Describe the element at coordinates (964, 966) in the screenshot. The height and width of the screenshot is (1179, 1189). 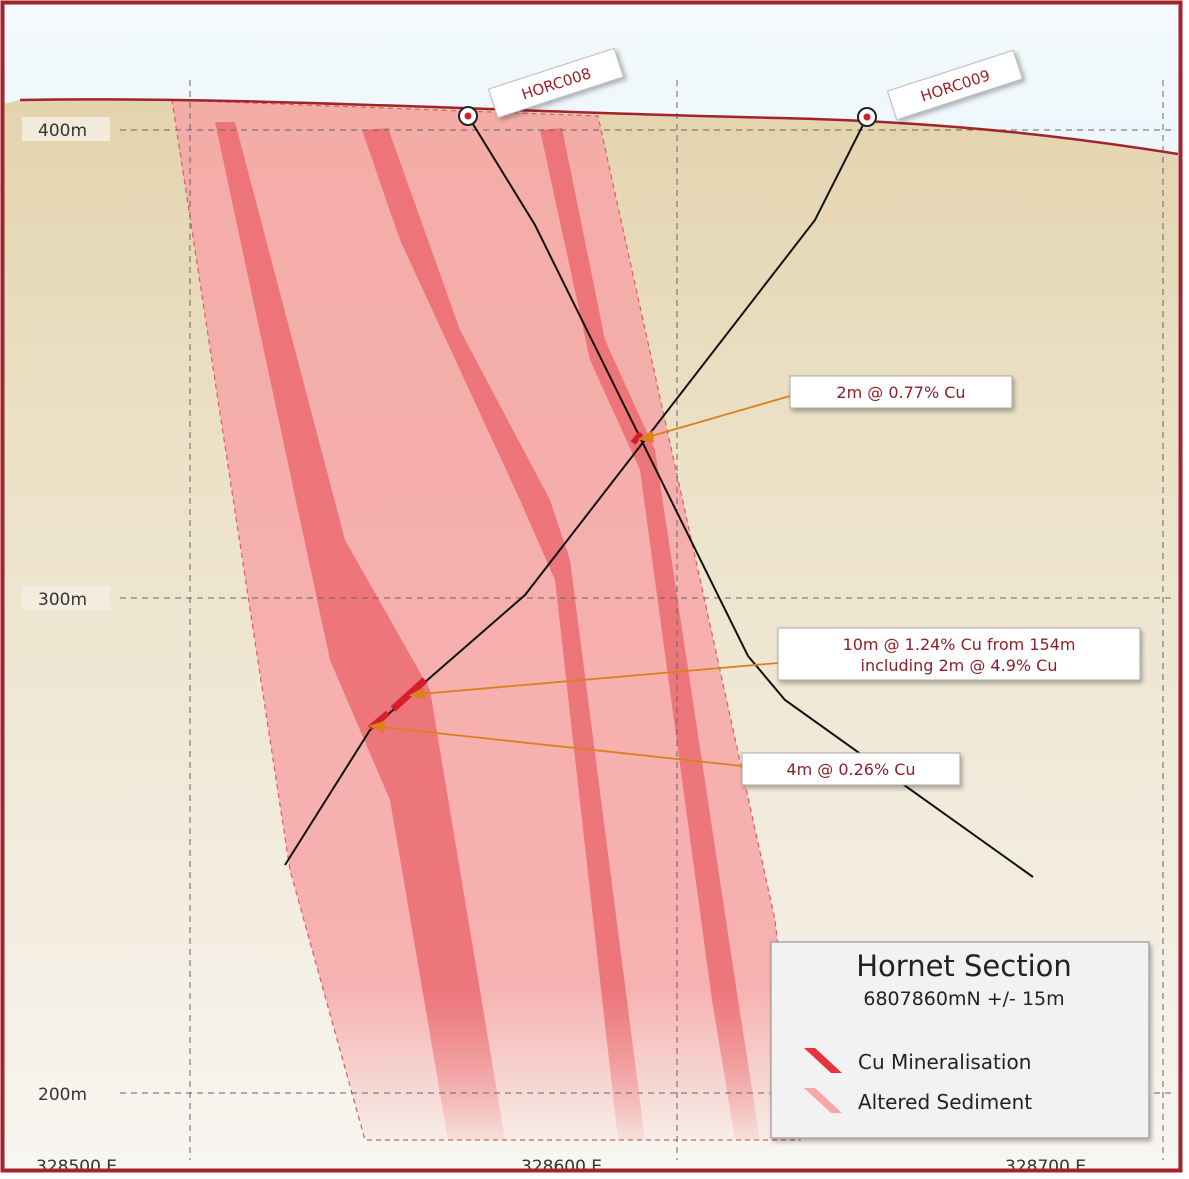
I see `legend-title: Hornet Section` at that location.